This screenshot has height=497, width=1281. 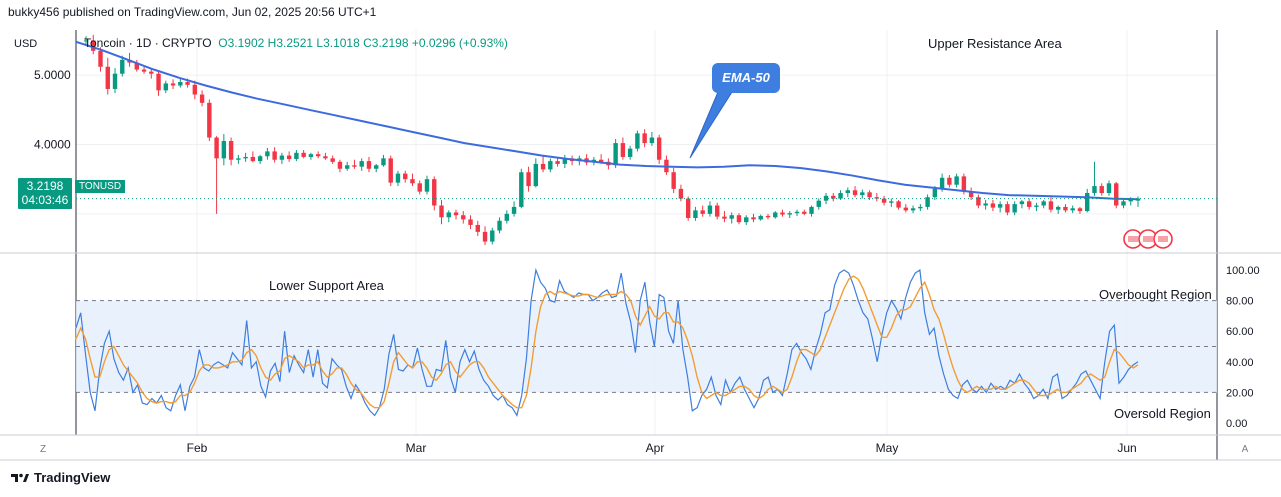 I want to click on tradingview-footer: TradingView, so click(x=60, y=477).